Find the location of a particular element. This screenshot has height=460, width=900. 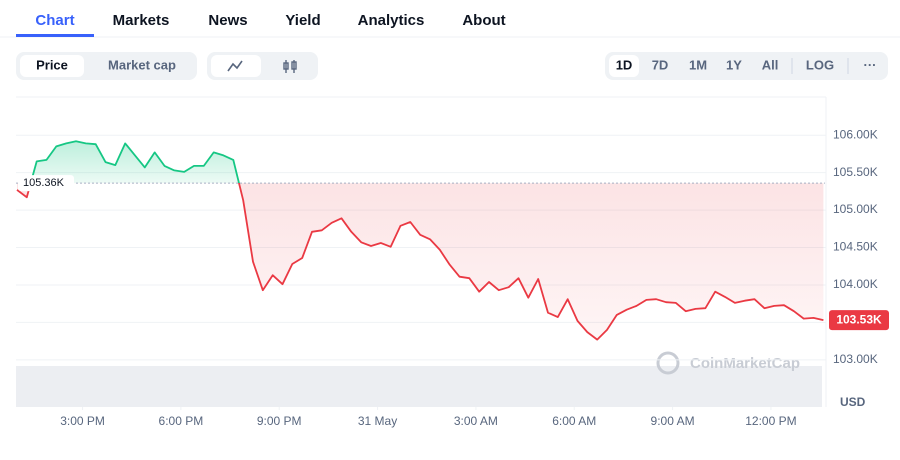

nav-tab: Markets is located at coordinates (141, 20).